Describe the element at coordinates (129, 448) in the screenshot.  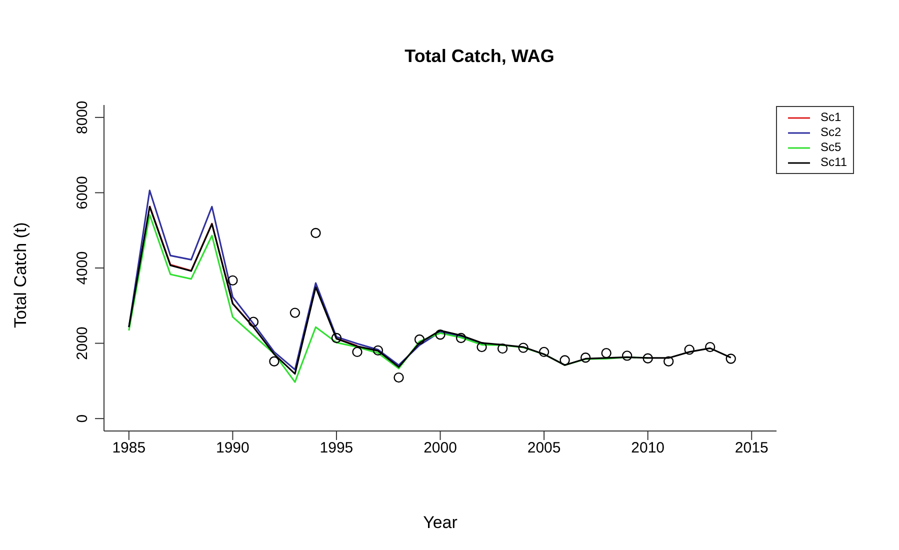
I see `x-tick-label: 1985` at that location.